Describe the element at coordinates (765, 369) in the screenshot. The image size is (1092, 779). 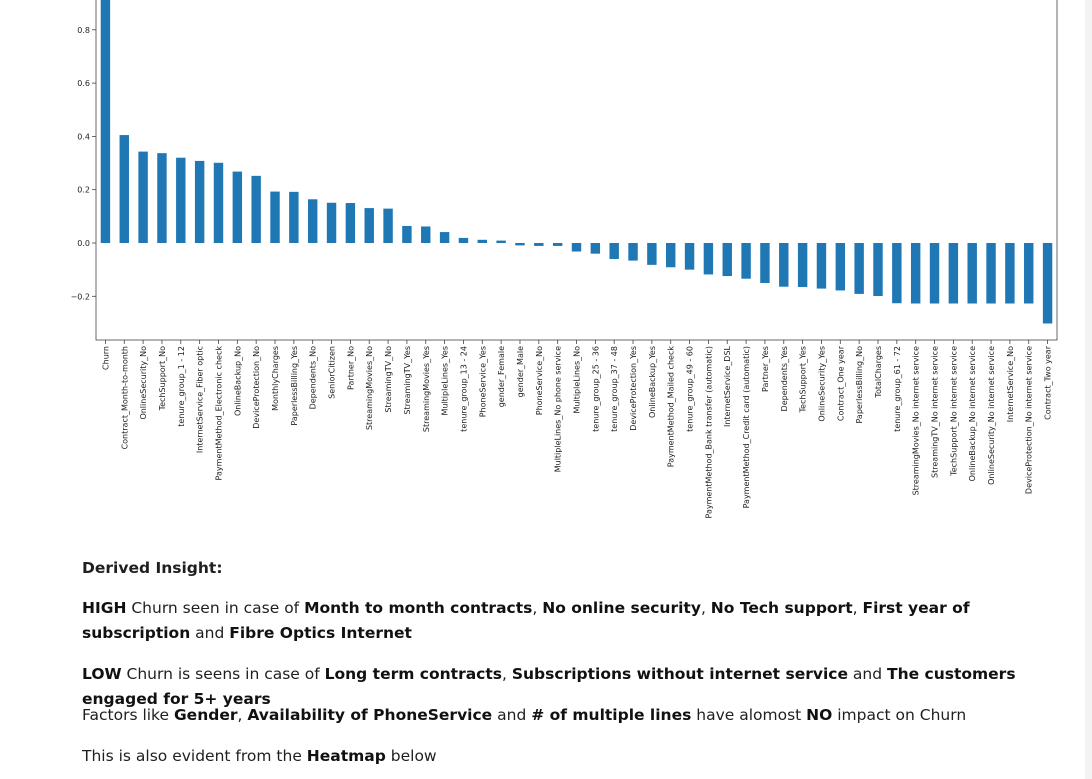
I see `x-tick-label: Partner_Yes` at that location.